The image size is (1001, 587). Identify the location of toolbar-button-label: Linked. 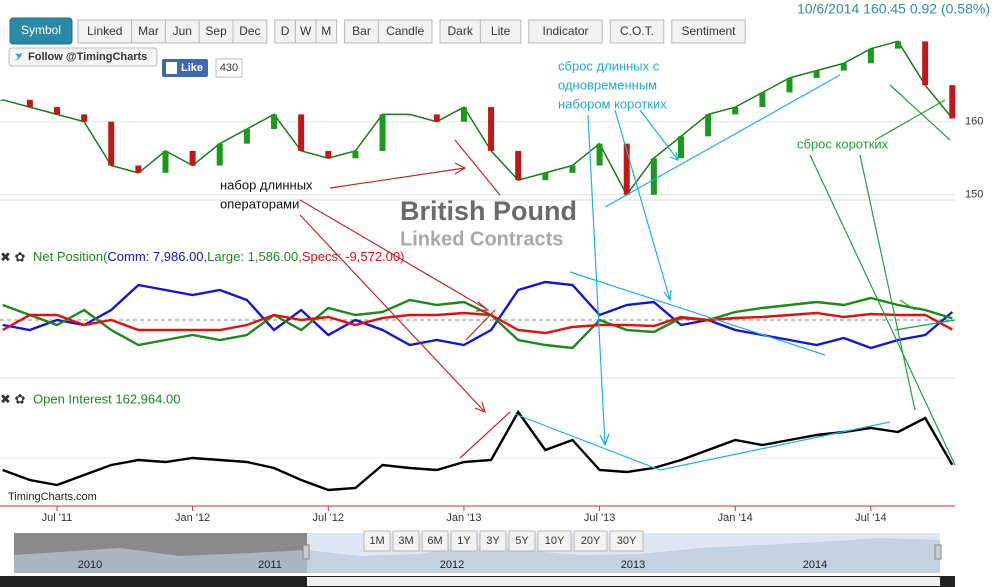
(104, 31).